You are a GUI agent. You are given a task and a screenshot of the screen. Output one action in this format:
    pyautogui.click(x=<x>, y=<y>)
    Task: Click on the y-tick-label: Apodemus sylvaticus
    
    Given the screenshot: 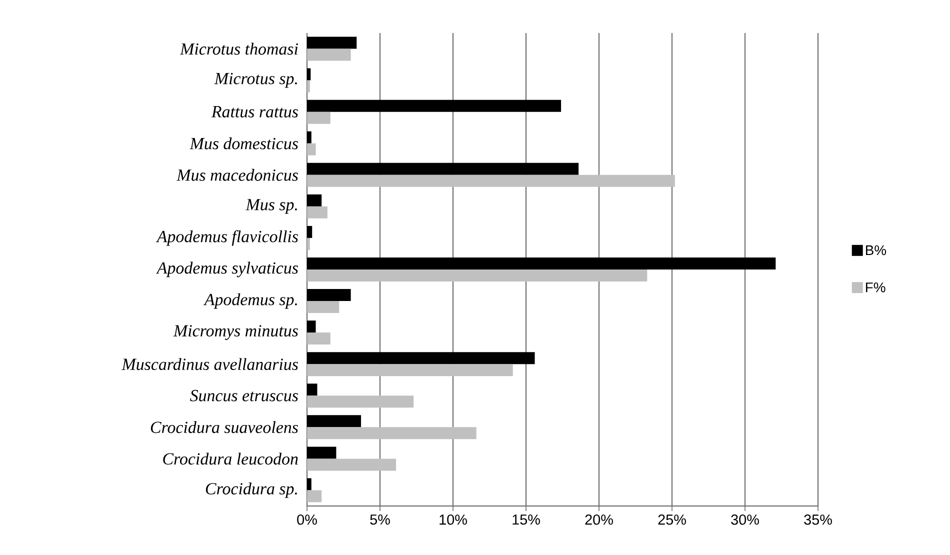 What is the action you would take?
    pyautogui.click(x=227, y=270)
    